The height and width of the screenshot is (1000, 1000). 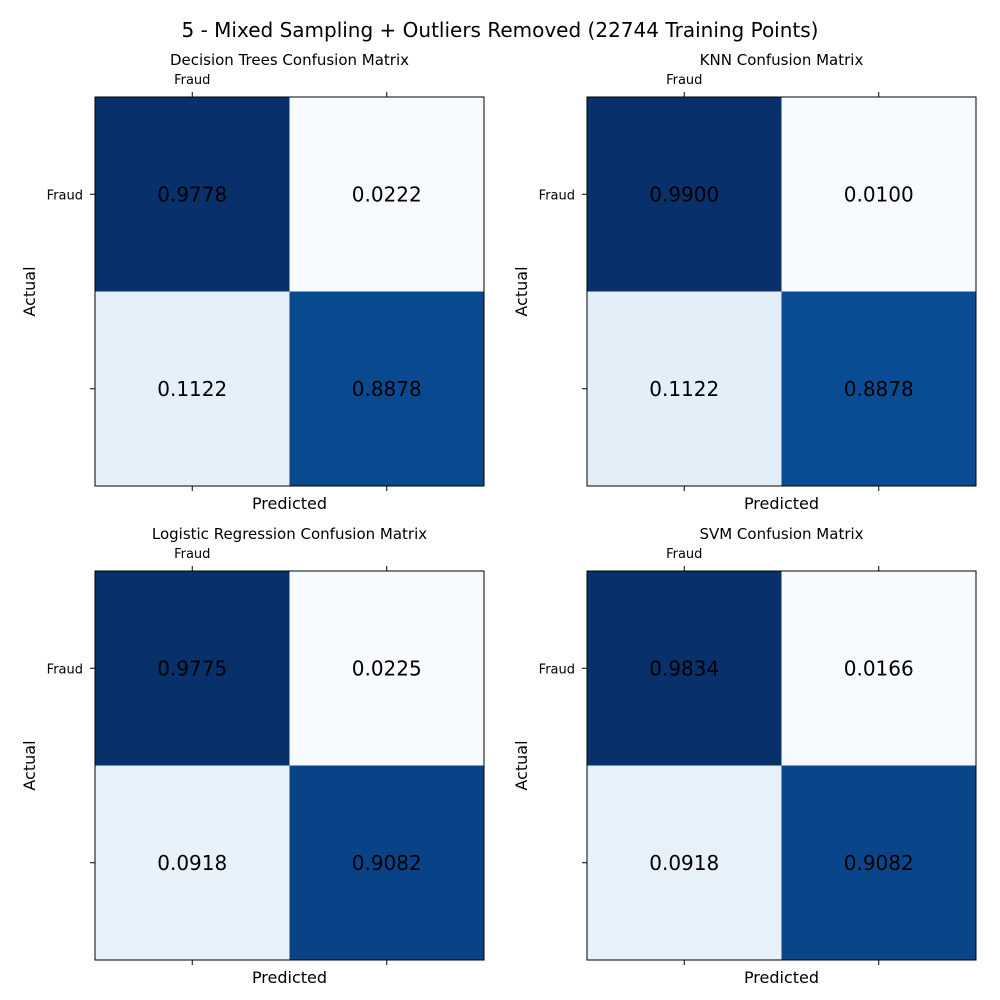 What do you see at coordinates (781, 534) in the screenshot?
I see `panel-title: SVM Confusion Matrix` at bounding box center [781, 534].